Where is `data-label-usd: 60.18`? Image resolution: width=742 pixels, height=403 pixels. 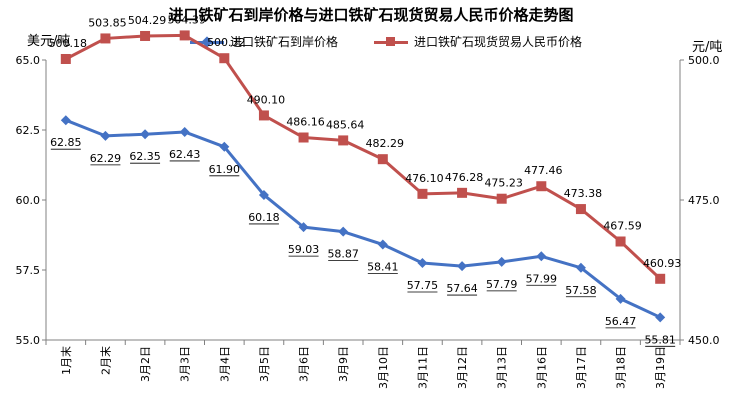 data-label-usd: 60.18 is located at coordinates (264, 217).